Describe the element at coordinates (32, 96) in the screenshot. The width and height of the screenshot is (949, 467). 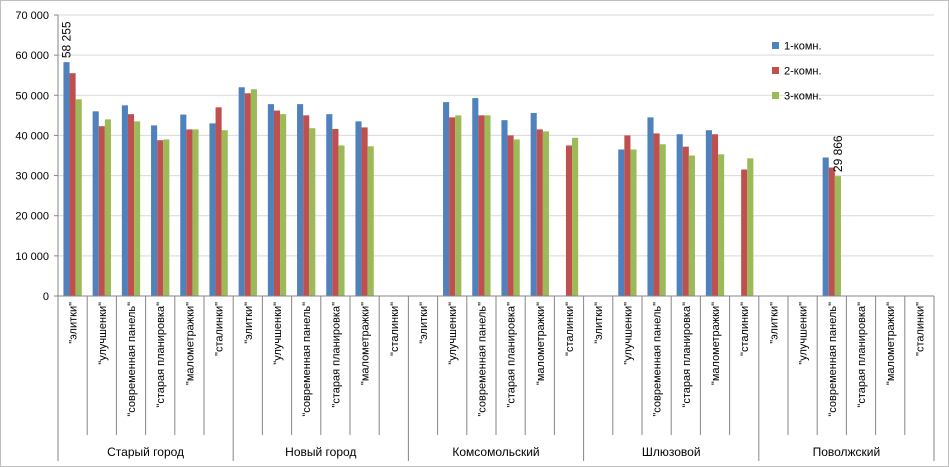
I see `y-tick-label: 50 000` at that location.